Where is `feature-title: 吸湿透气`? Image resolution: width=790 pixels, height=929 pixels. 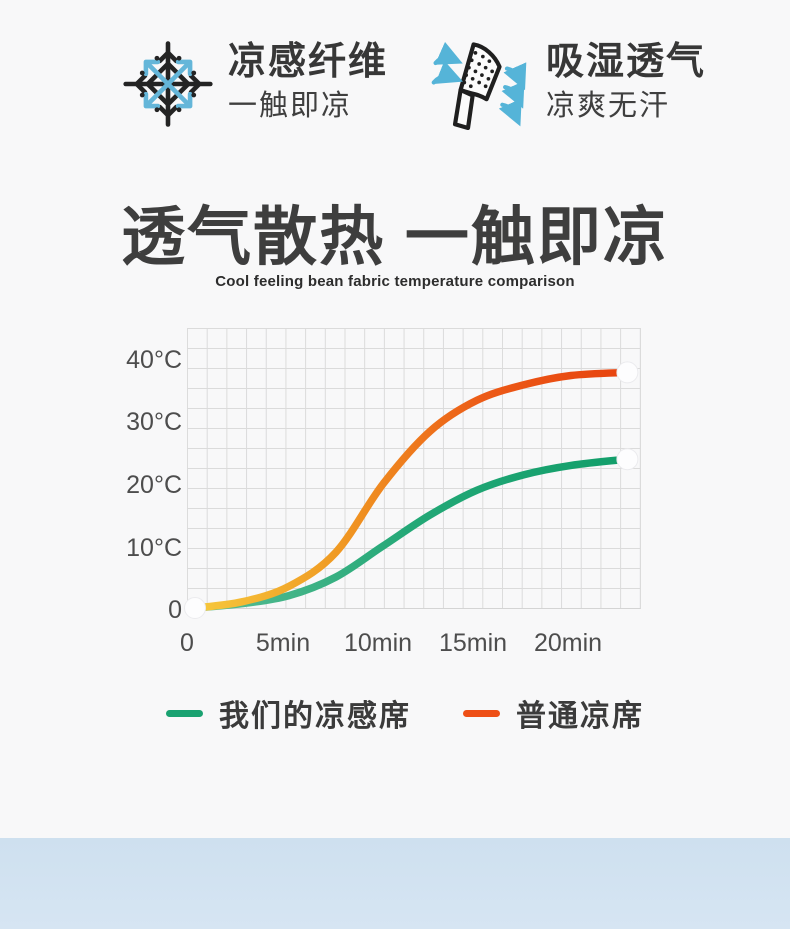
feature-title: 吸湿透气 is located at coordinates (626, 62).